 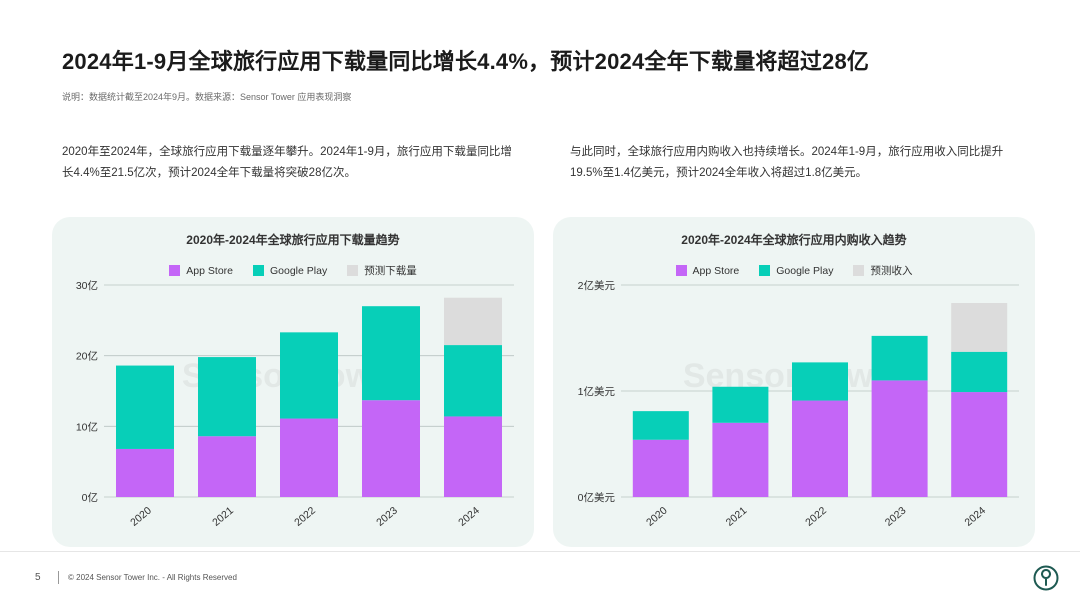 I want to click on page-number: 5, so click(x=38, y=577).